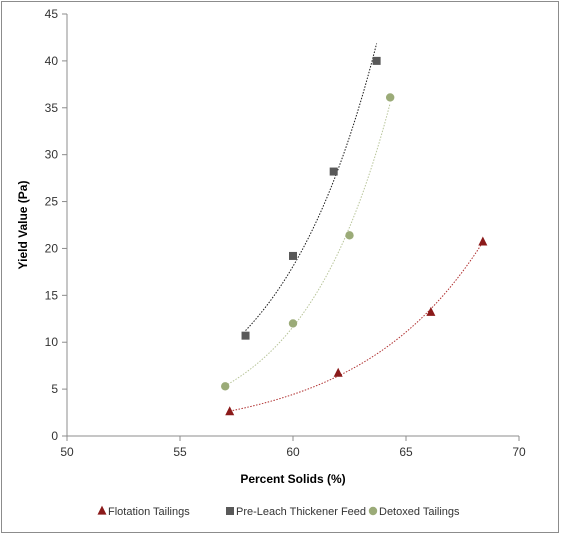  Describe the element at coordinates (419, 512) in the screenshot. I see `legend-label: Detoxed Tailings` at that location.